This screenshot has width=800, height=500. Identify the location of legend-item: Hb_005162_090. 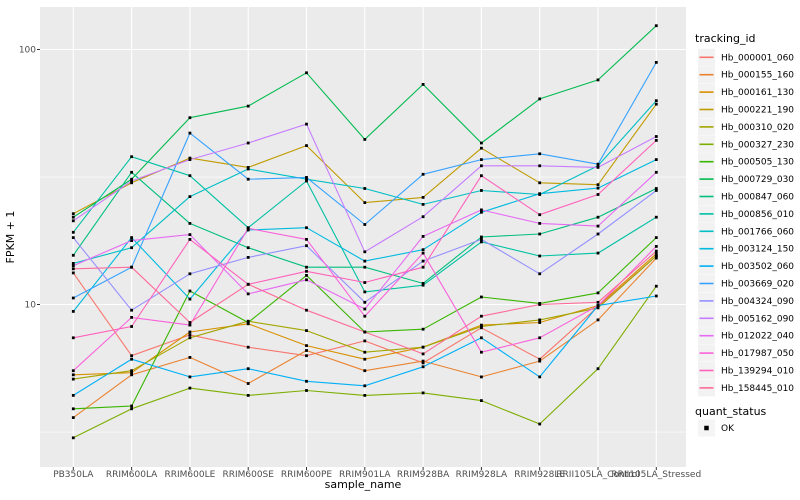
(746, 318).